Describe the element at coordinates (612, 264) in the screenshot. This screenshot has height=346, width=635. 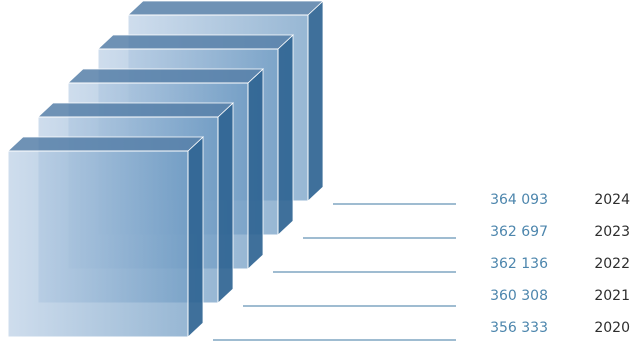
I see `year-label-2022: 2022` at that location.